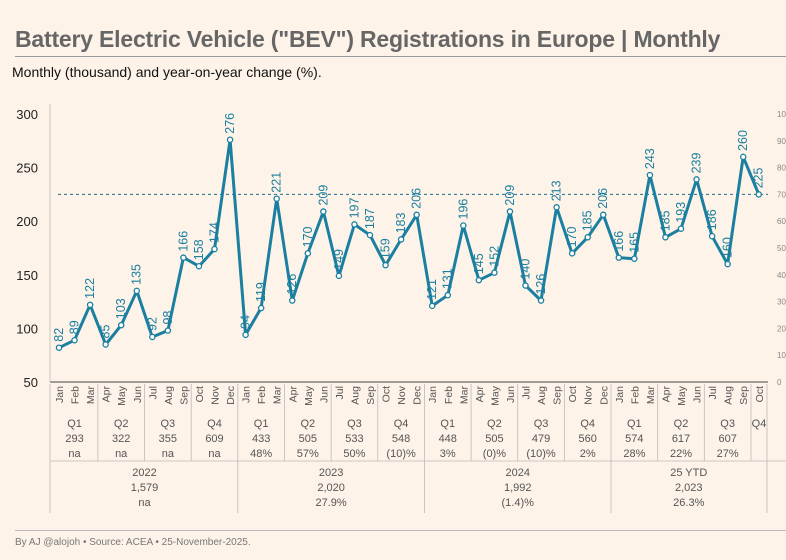 Image resolution: width=786 pixels, height=560 pixels. I want to click on data-label: 145, so click(479, 263).